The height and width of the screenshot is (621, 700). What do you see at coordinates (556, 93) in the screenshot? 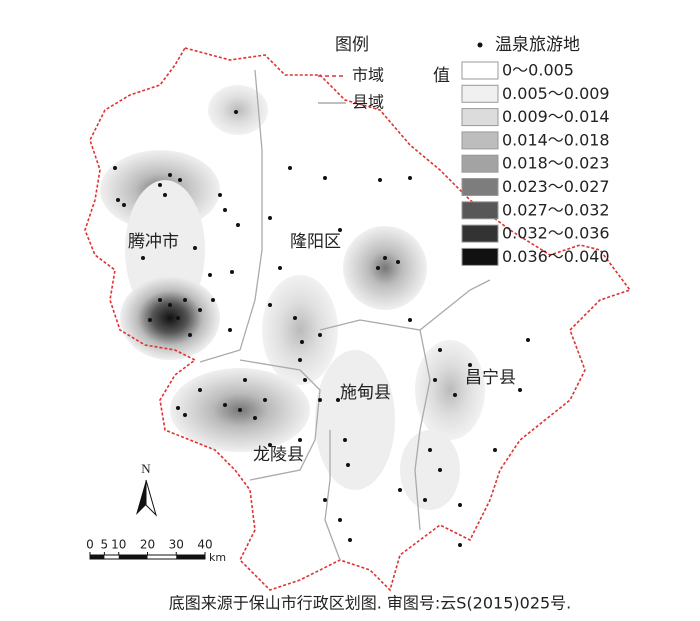
I see `legend-class-label: 0.005～0.009` at bounding box center [556, 93].